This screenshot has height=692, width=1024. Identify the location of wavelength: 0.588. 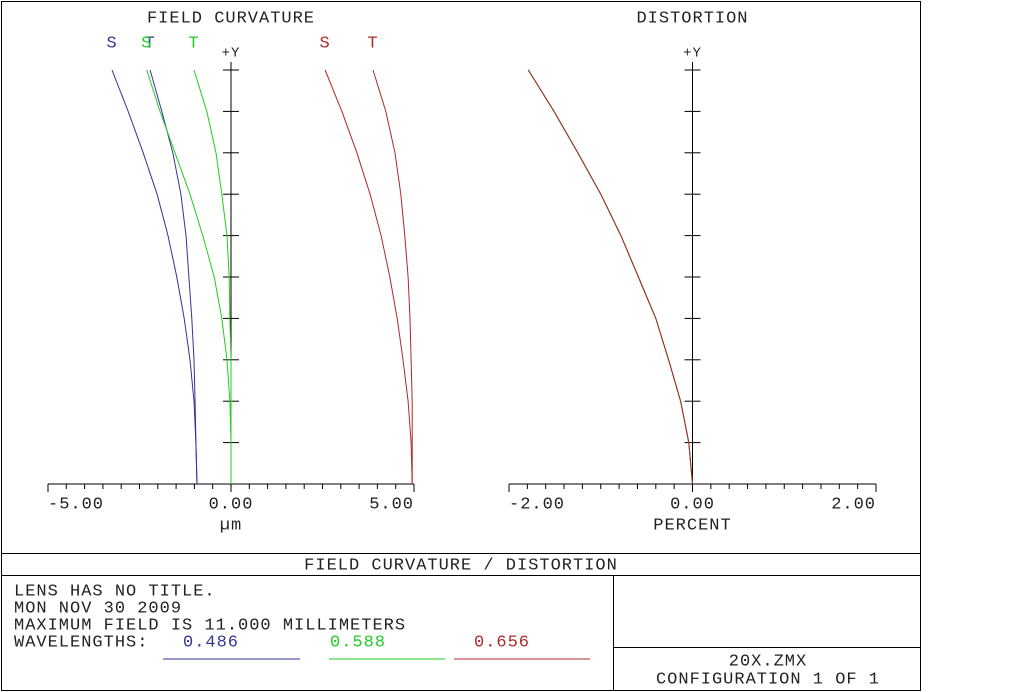
(358, 642).